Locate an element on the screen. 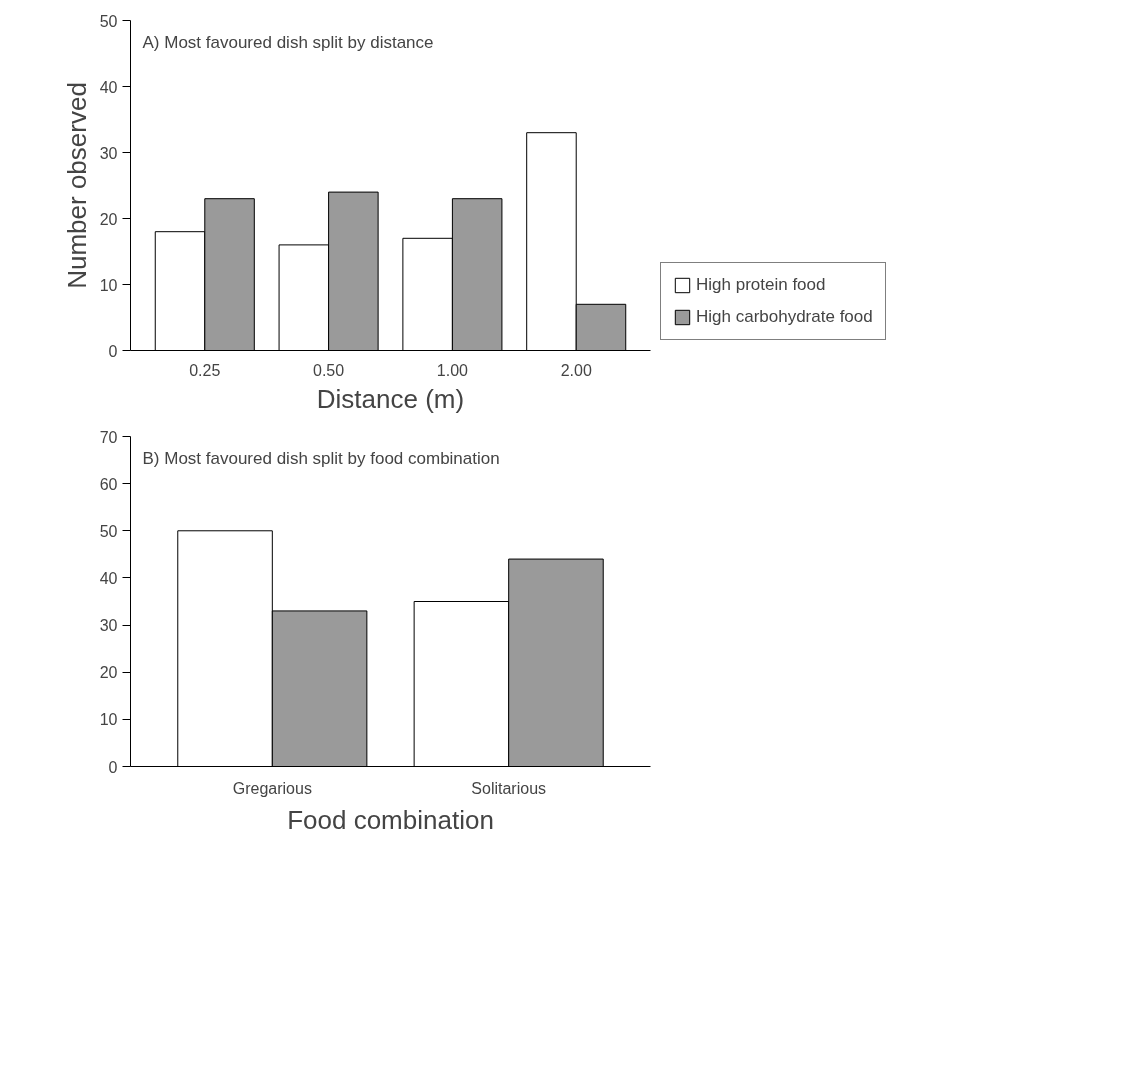 The height and width of the screenshot is (1077, 1135). x-axis-title: Food combination is located at coordinates (390, 819).